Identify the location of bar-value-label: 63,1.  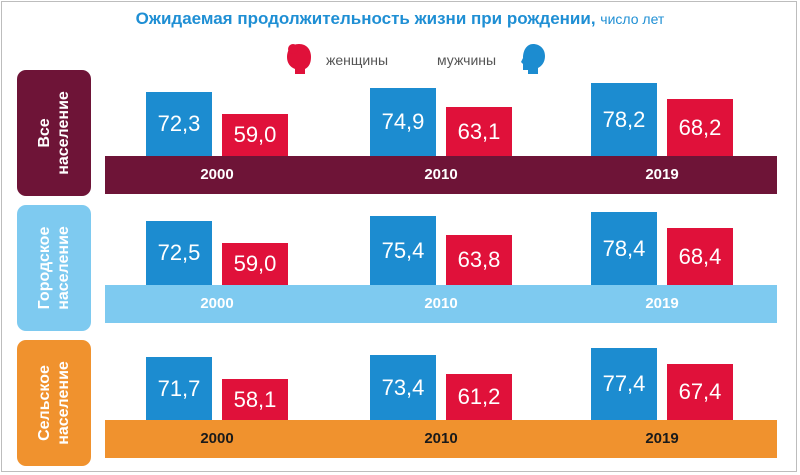
(479, 131).